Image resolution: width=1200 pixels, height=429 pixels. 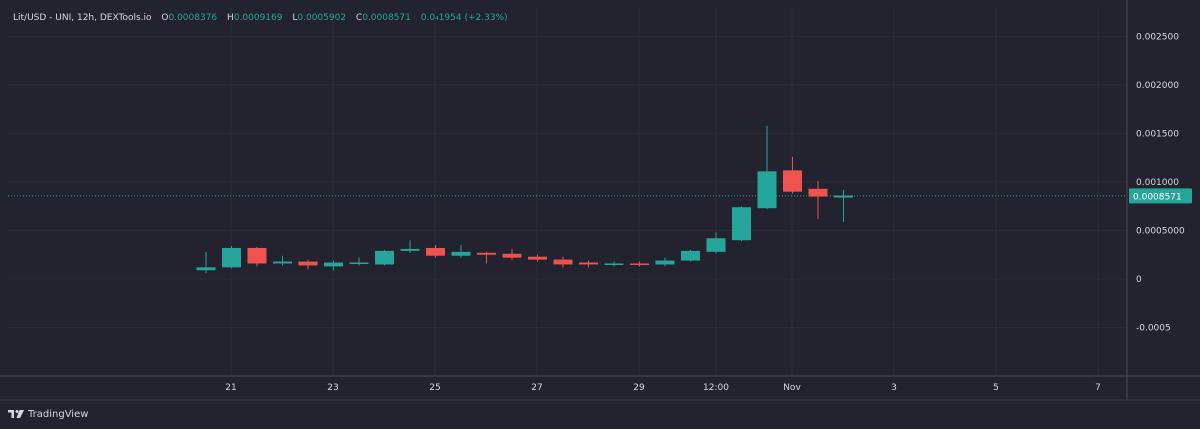 I want to click on close-label: C, so click(x=359, y=18).